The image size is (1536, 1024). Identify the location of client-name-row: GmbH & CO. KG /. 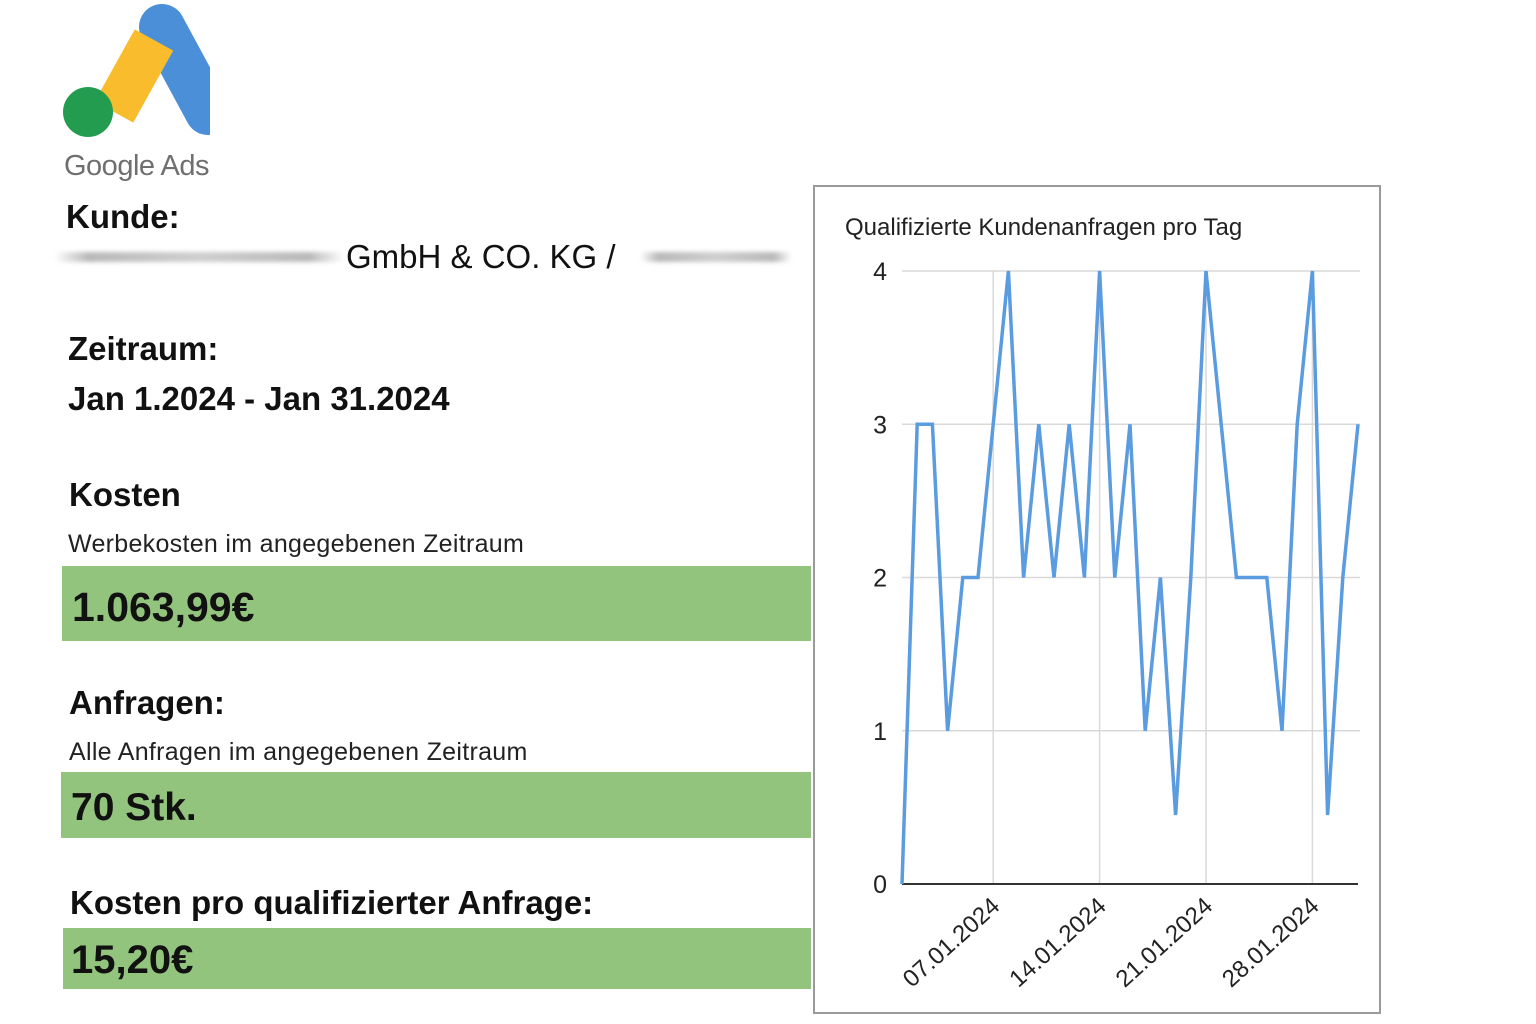
(424, 258).